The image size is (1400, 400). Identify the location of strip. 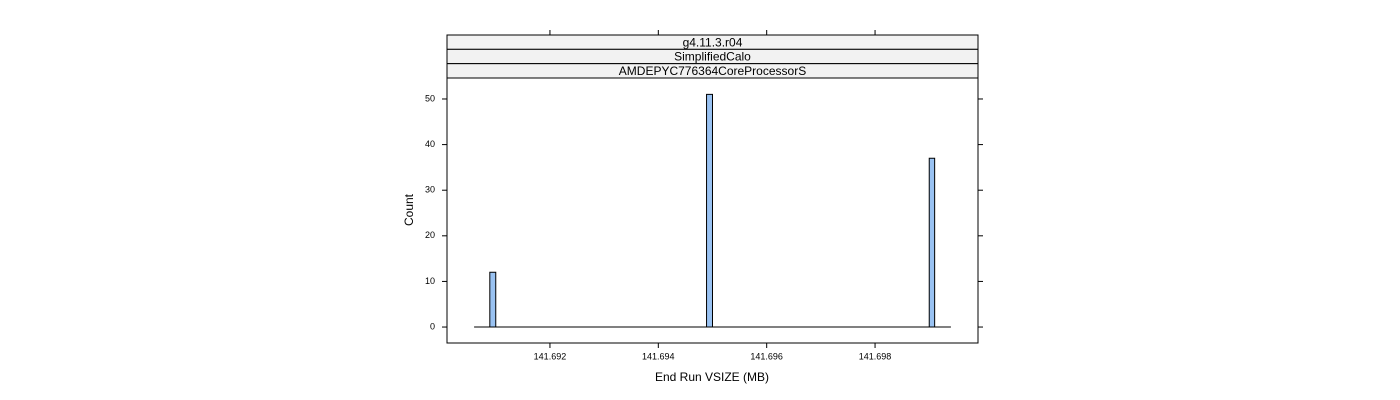
(712, 71).